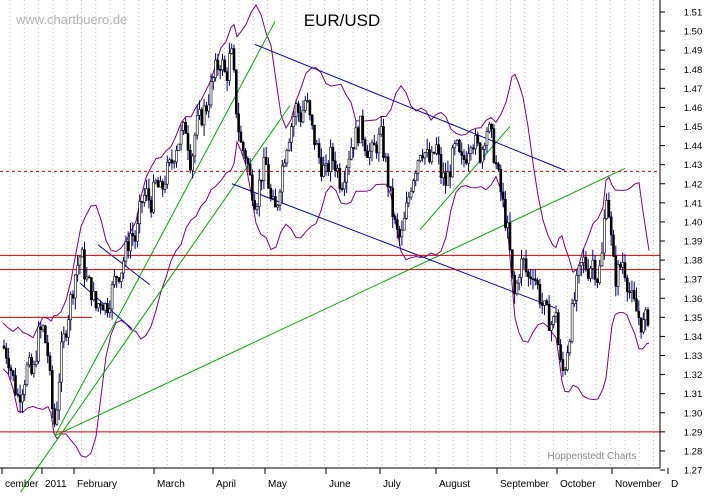  Describe the element at coordinates (693, 280) in the screenshot. I see `y-tick-label: 1.37` at that location.